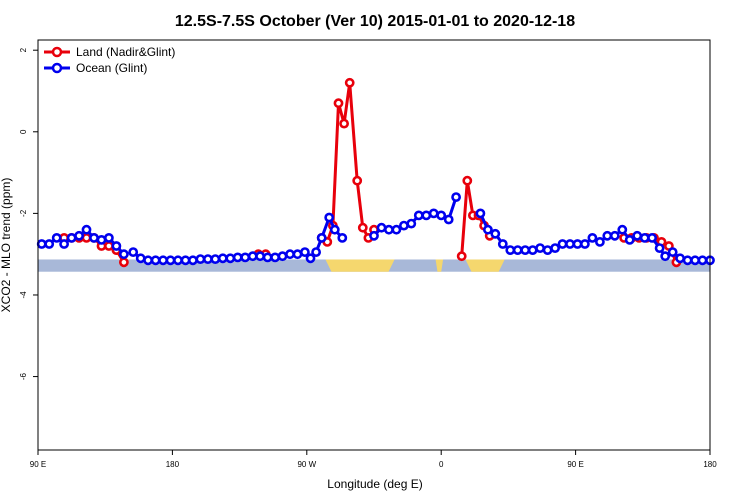 This screenshot has height=500, width=750. I want to click on x-tick-label-2: 90 W, so click(306, 464).